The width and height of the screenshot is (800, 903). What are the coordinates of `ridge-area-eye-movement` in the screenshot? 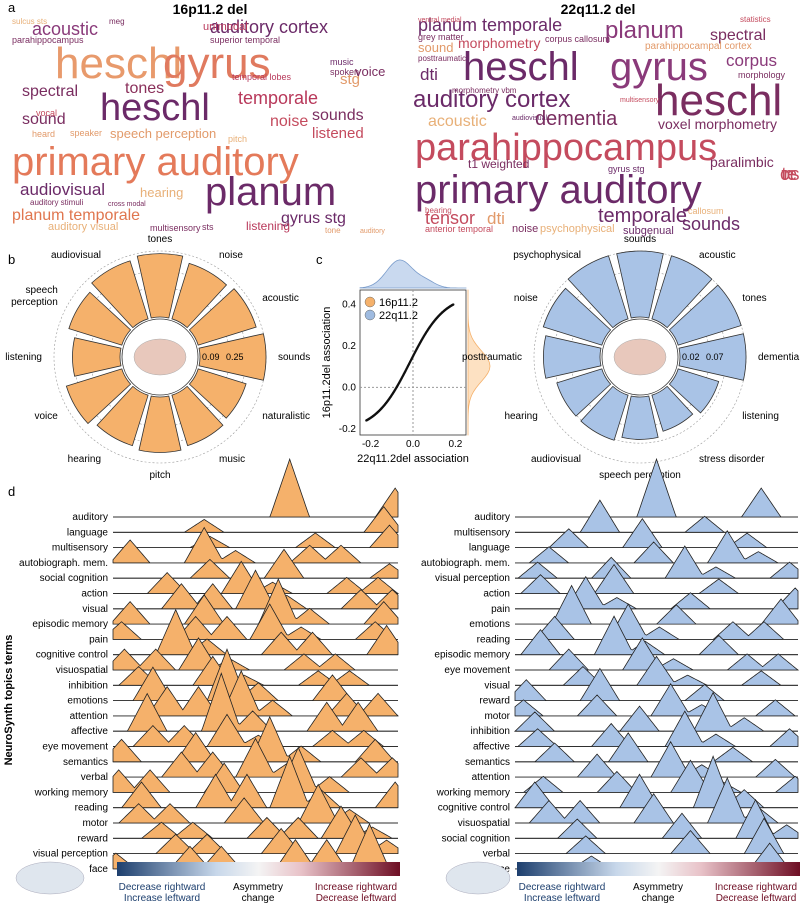 It's located at (255, 730).